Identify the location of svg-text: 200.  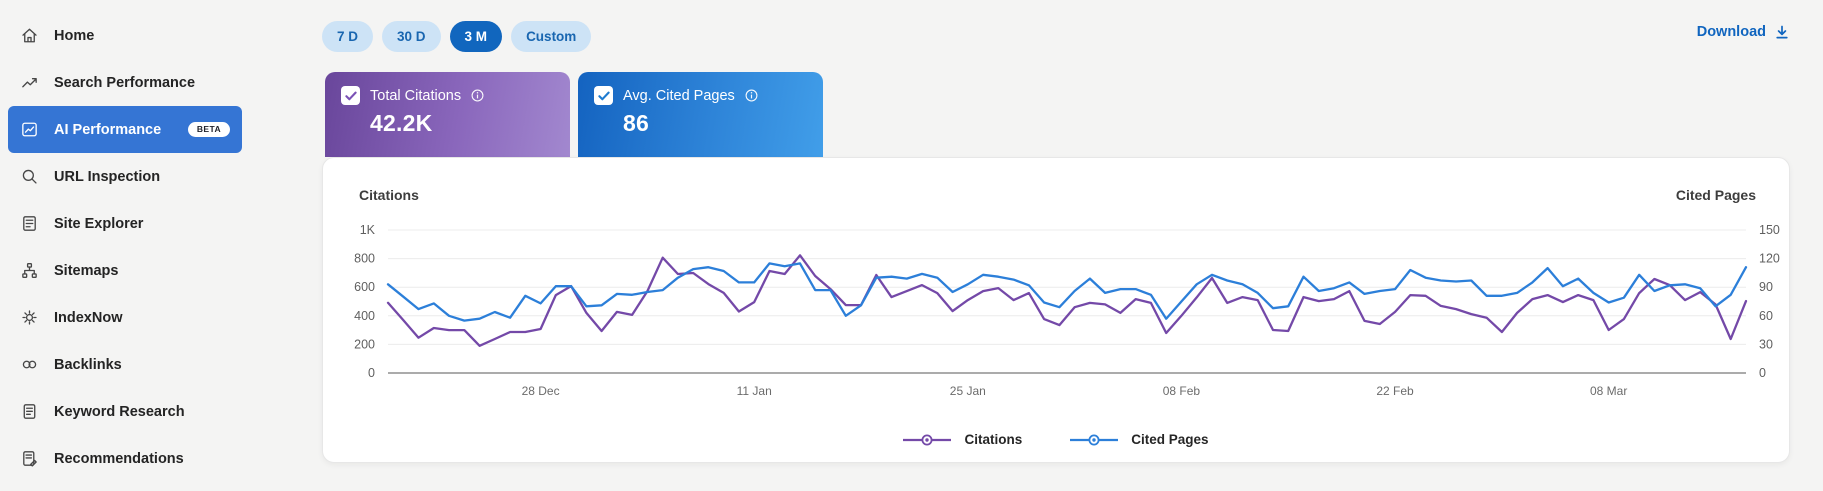
(364, 344).